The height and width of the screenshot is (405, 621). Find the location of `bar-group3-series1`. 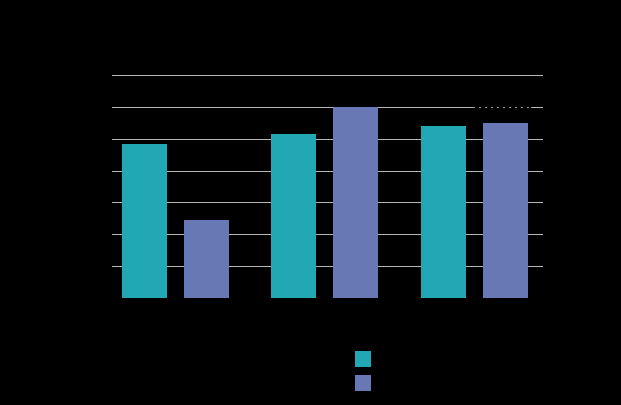

bar-group3-series1 is located at coordinates (443, 211).